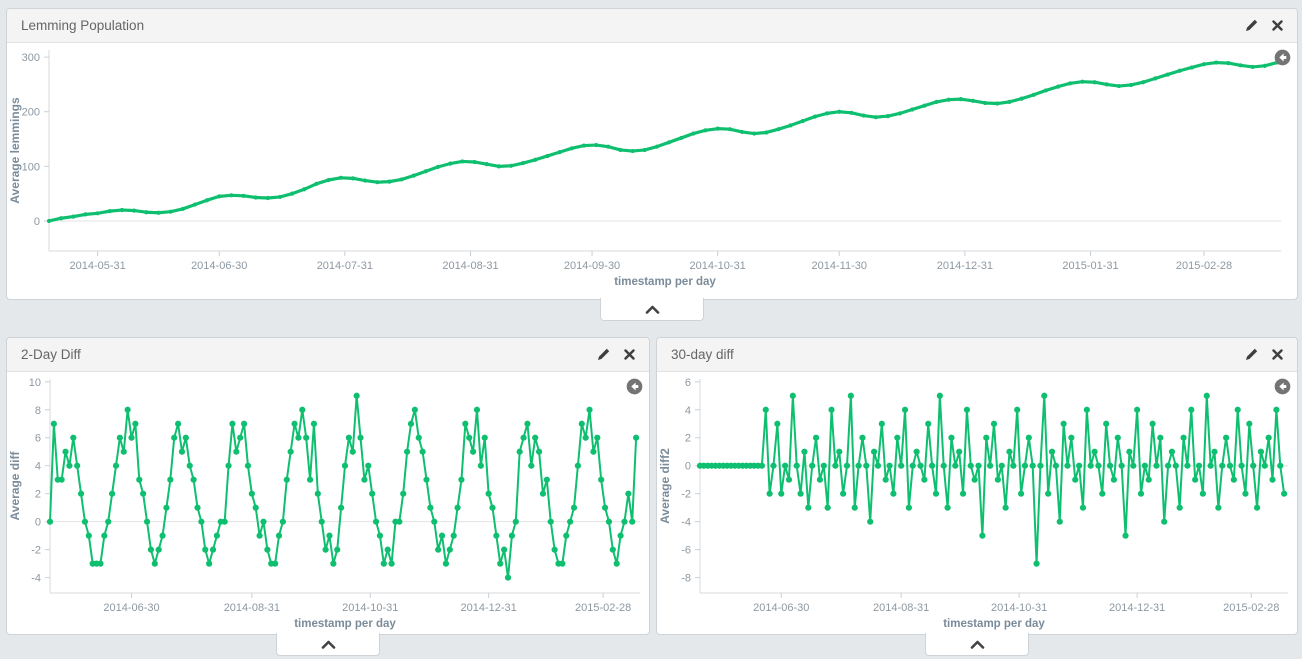 This screenshot has width=1302, height=659. Describe the element at coordinates (993, 479) in the screenshot. I see `series-line` at that location.